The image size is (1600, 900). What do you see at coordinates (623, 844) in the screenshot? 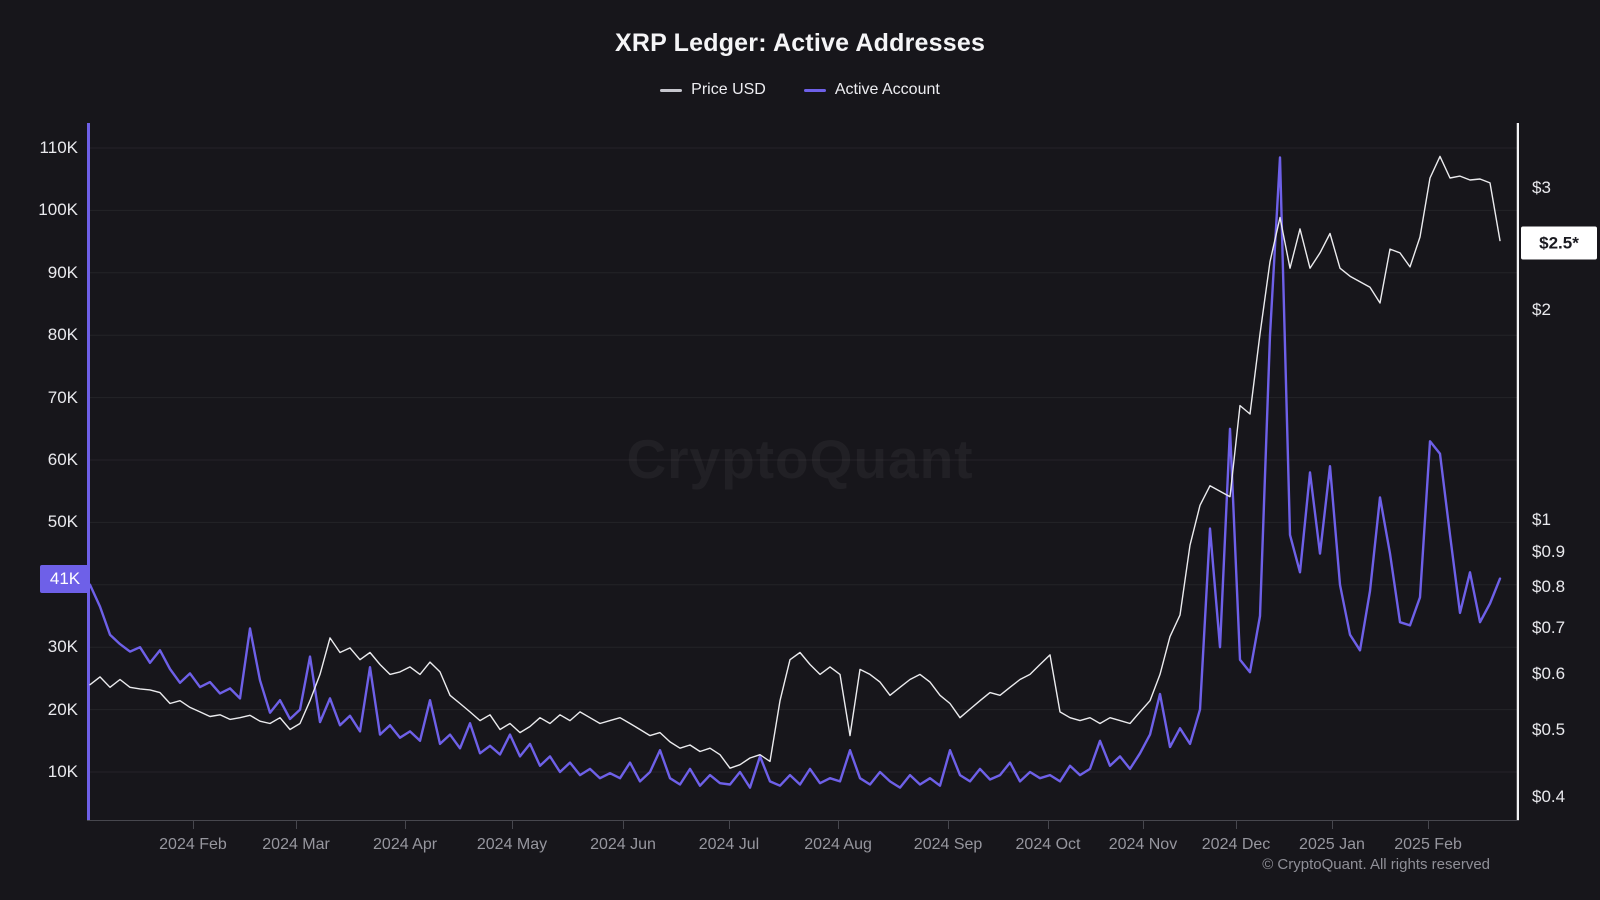
I see `x-axis-tick-2024-Jun: 2024 Jun` at bounding box center [623, 844].